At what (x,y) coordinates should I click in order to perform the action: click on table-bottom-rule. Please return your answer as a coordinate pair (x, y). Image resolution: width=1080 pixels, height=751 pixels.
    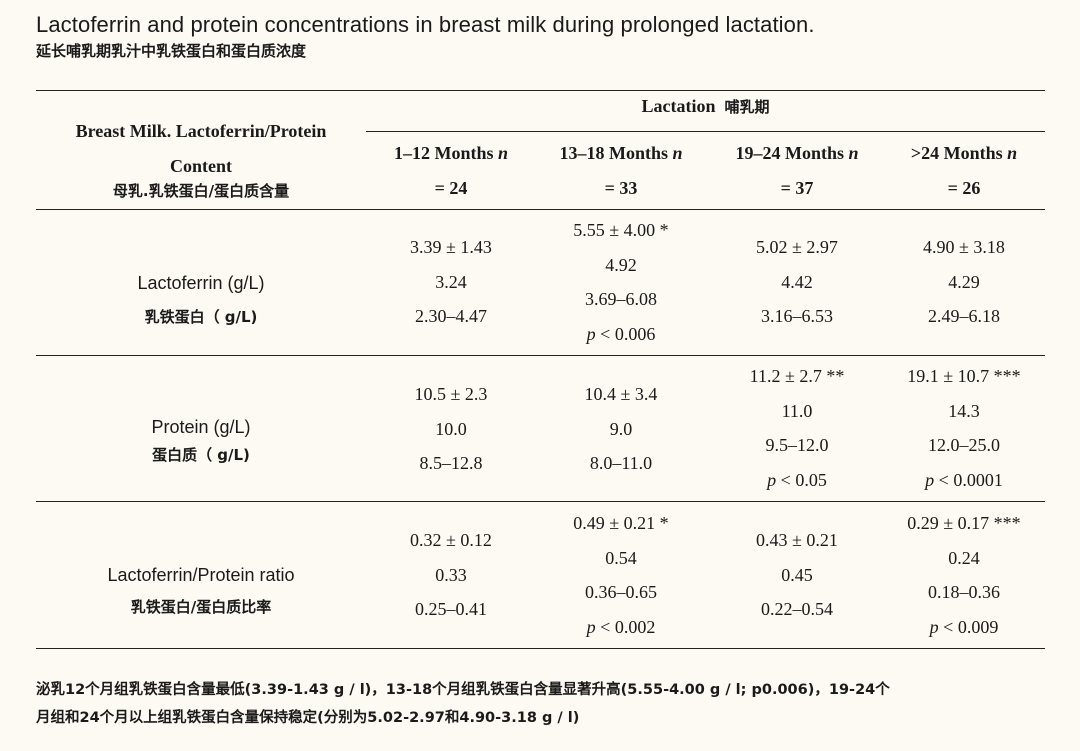
    Looking at the image, I should click on (540, 648).